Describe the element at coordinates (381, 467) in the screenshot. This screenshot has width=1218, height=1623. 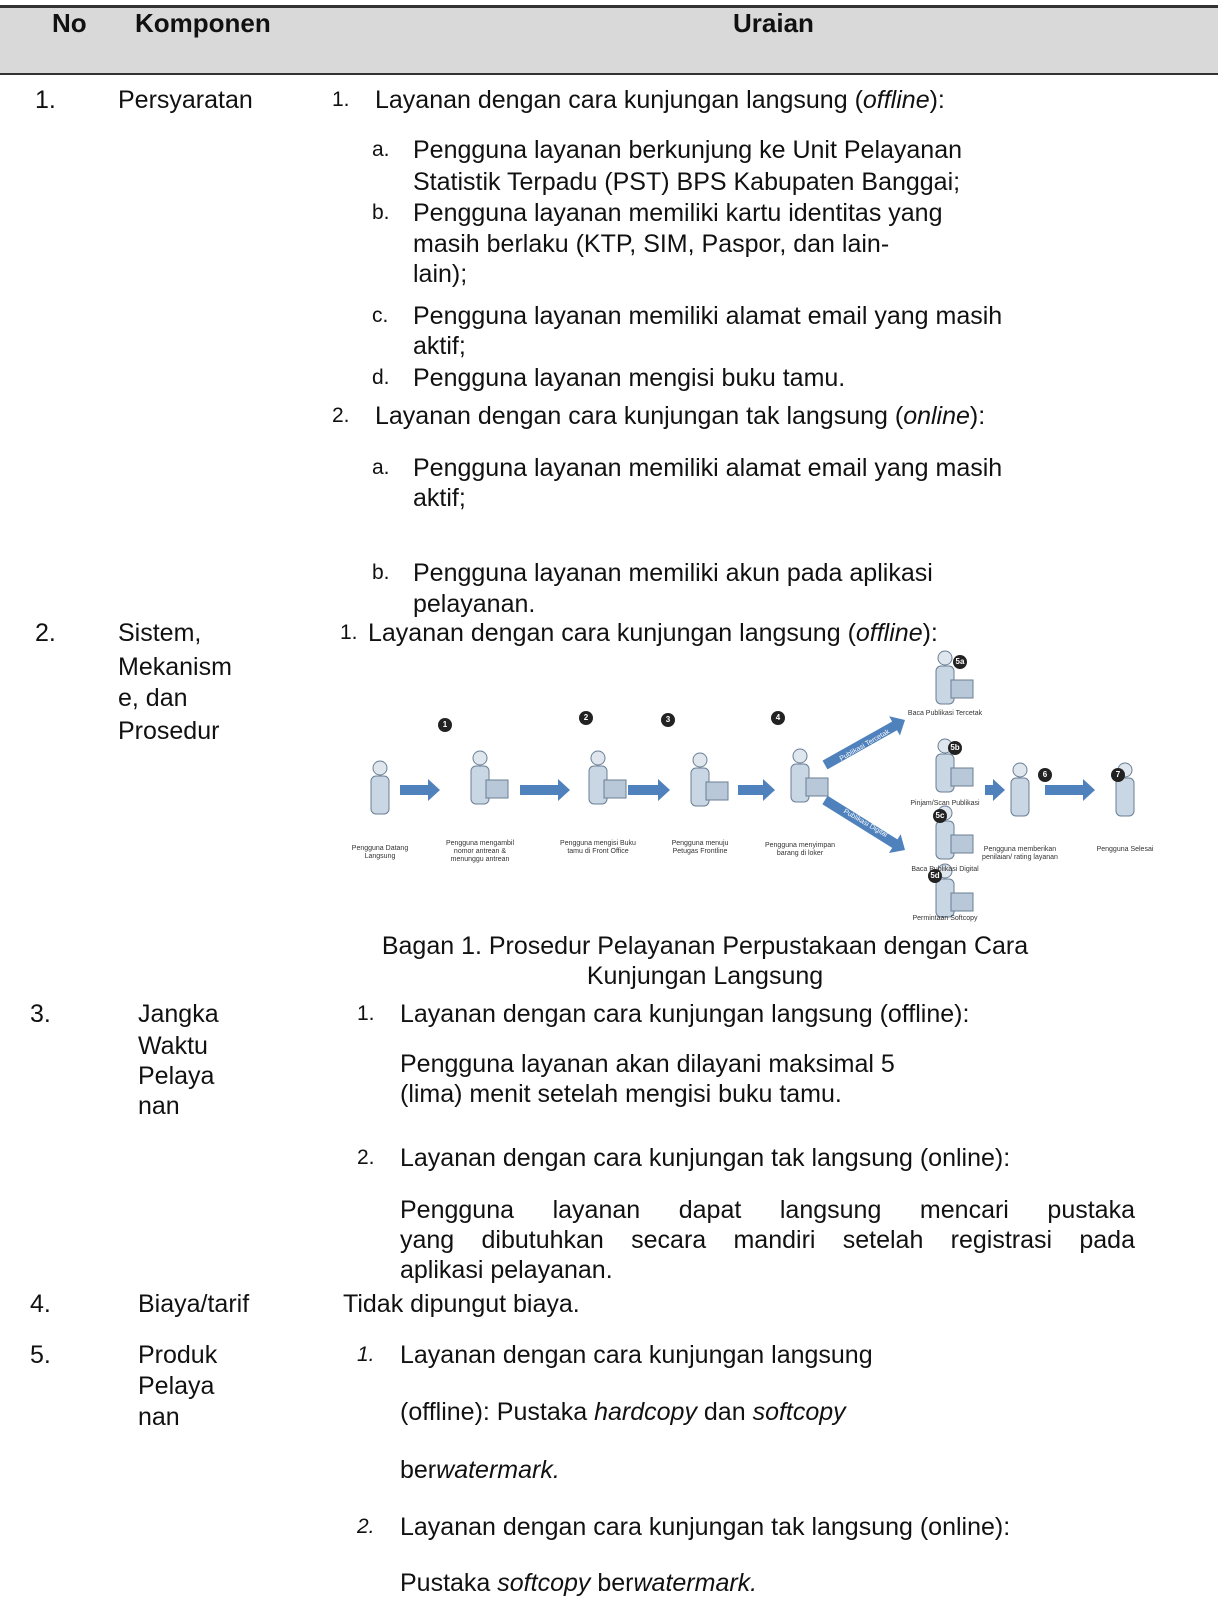
I see `list-marker: a.` at that location.